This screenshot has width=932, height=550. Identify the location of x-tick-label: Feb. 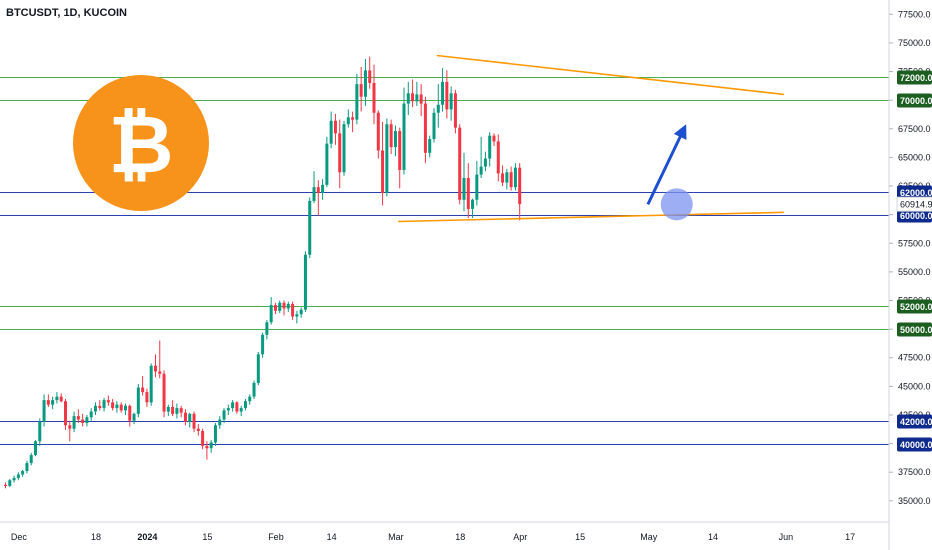
(276, 537).